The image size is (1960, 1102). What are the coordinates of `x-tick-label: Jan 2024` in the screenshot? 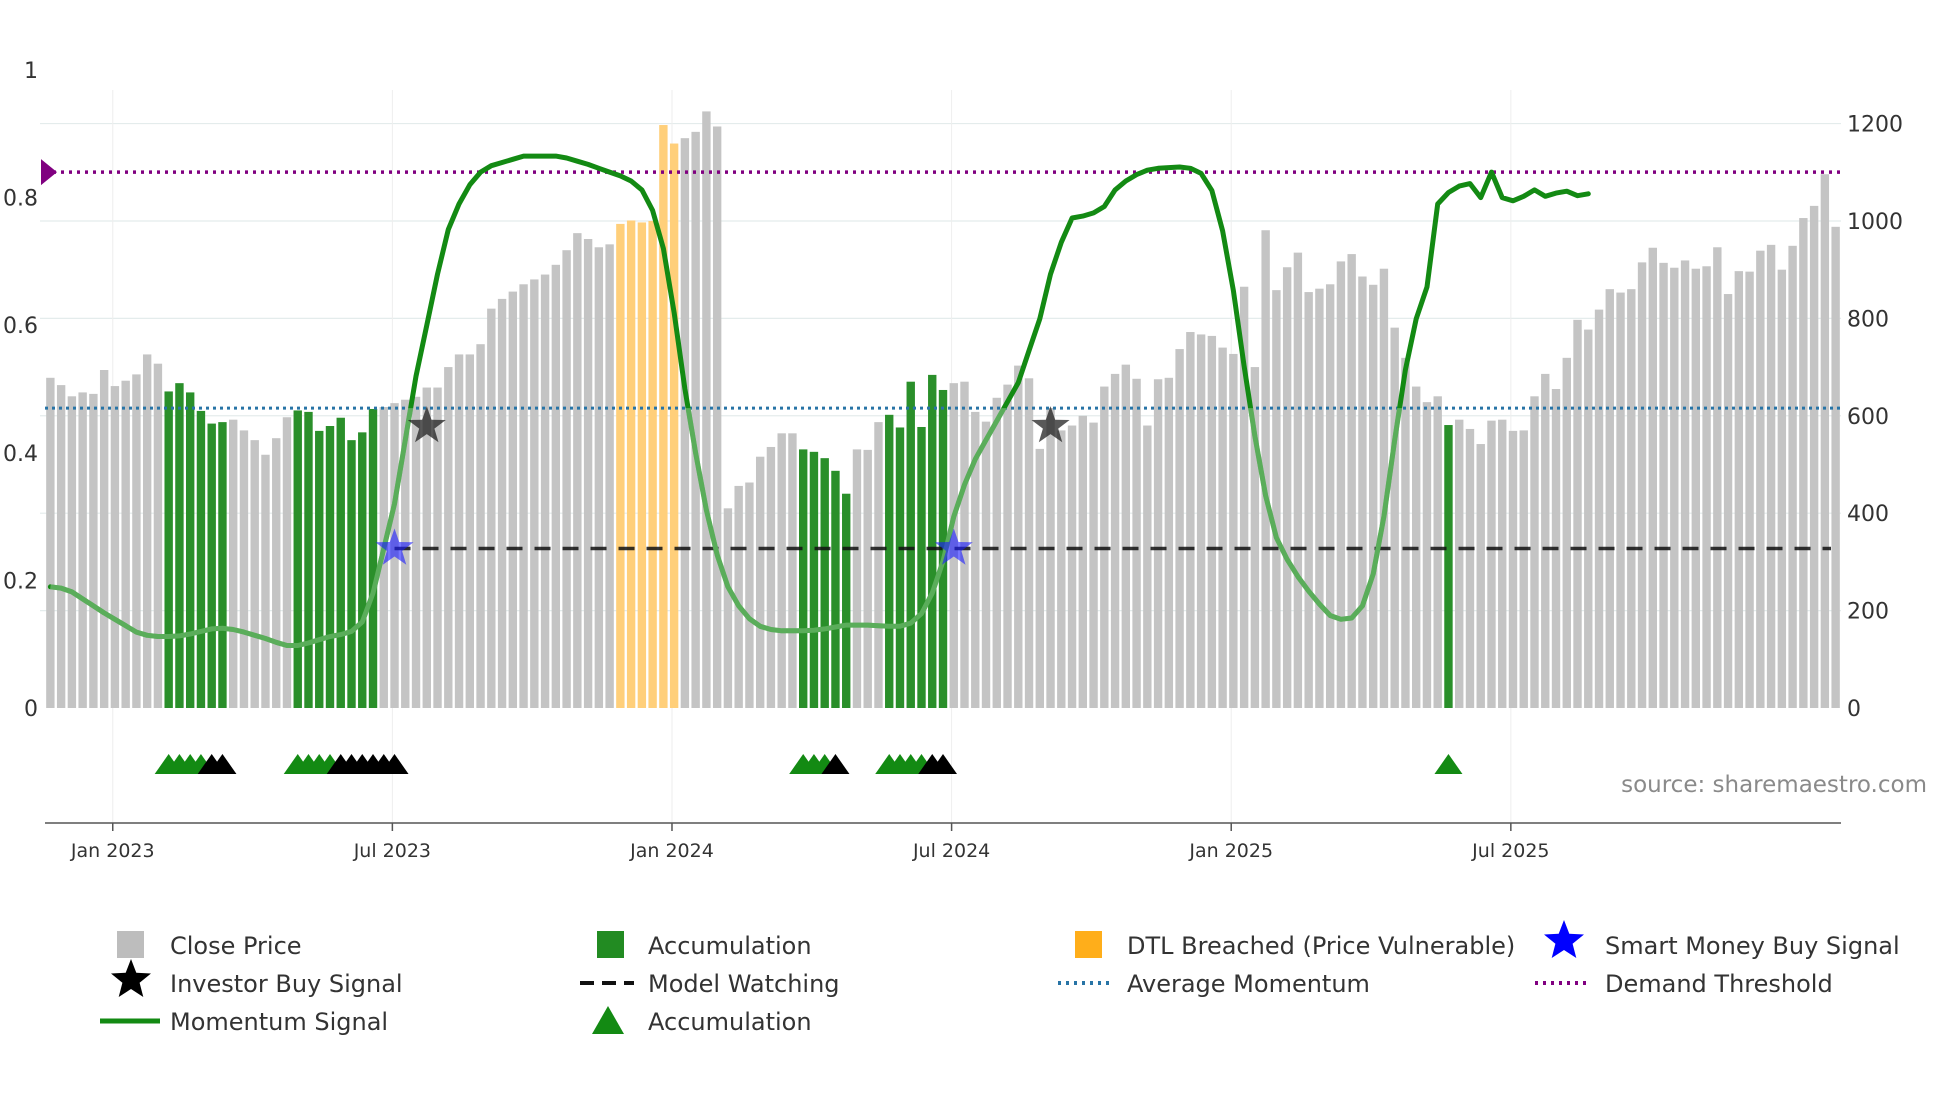 It's located at (671, 851).